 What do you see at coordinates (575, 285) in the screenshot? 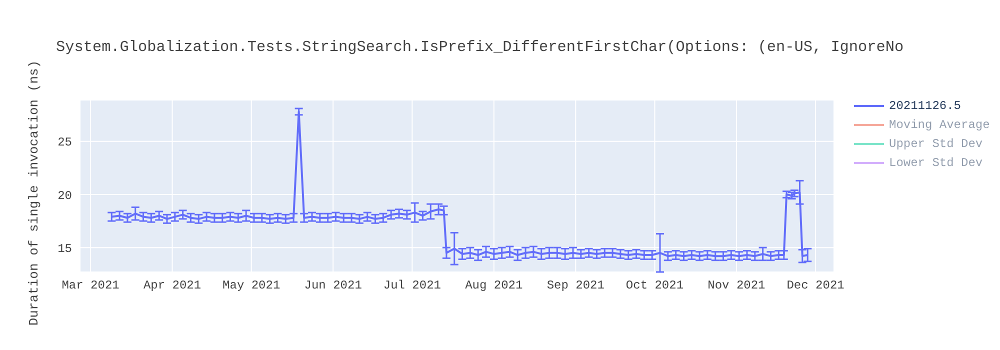
I see `x-tick-label: Sep 2021` at bounding box center [575, 285].